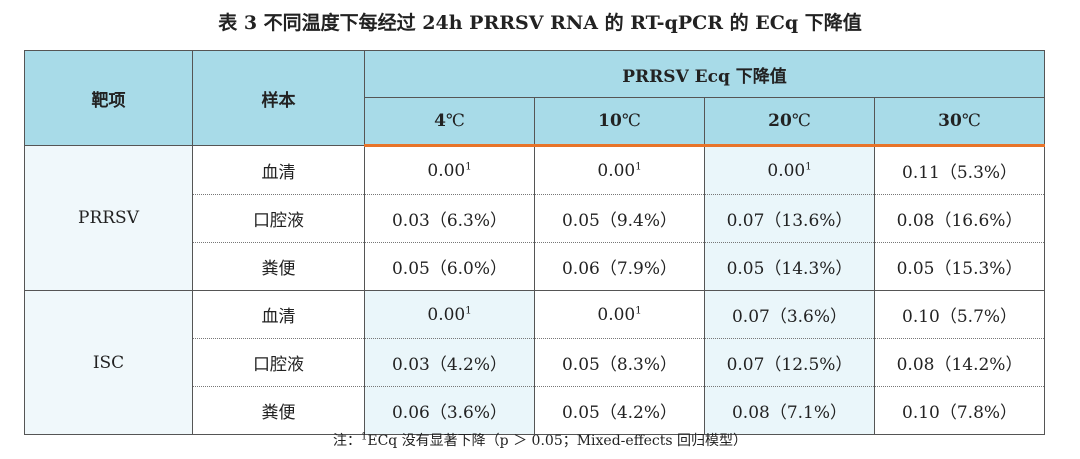 This screenshot has width=1080, height=459. Describe the element at coordinates (449, 362) in the screenshot. I see `value-cell: 0.03（4.2%）` at that location.